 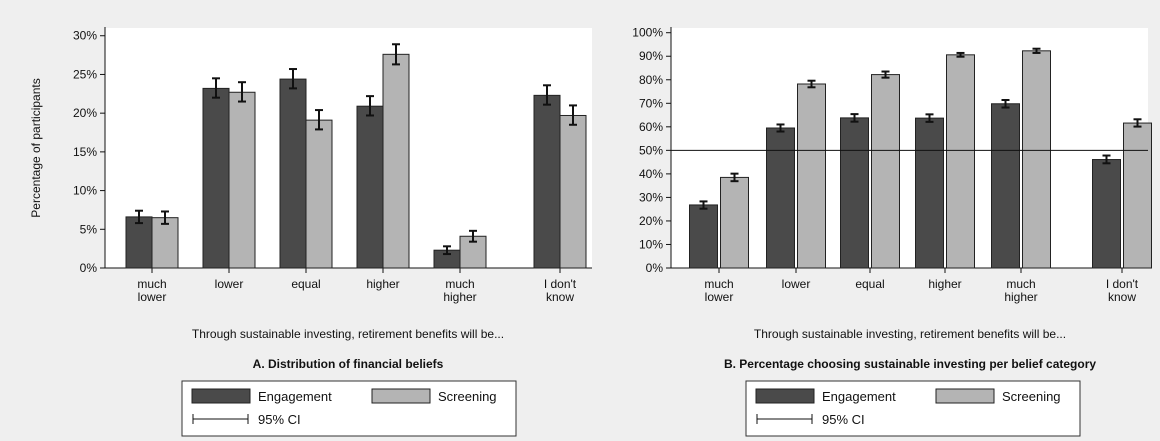 What do you see at coordinates (647, 33) in the screenshot?
I see `y-tick-label: 100%` at bounding box center [647, 33].